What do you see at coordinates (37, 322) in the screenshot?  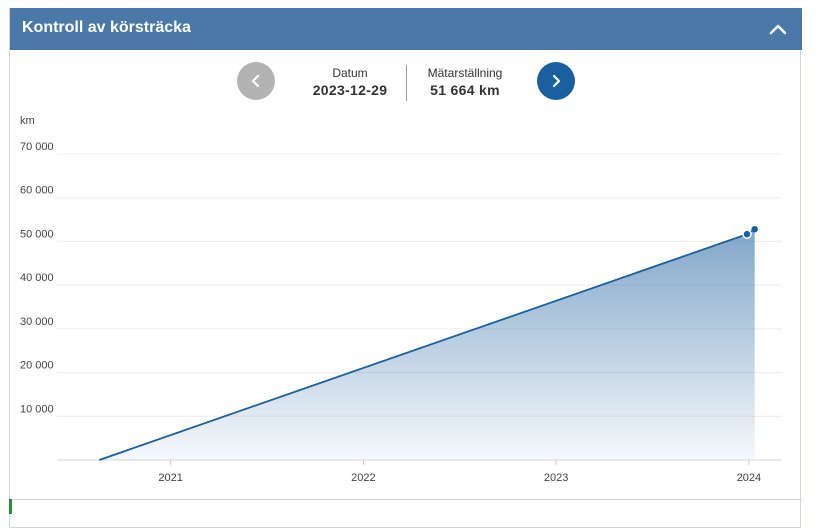 I see `y-tick-label: 30 000` at bounding box center [37, 322].